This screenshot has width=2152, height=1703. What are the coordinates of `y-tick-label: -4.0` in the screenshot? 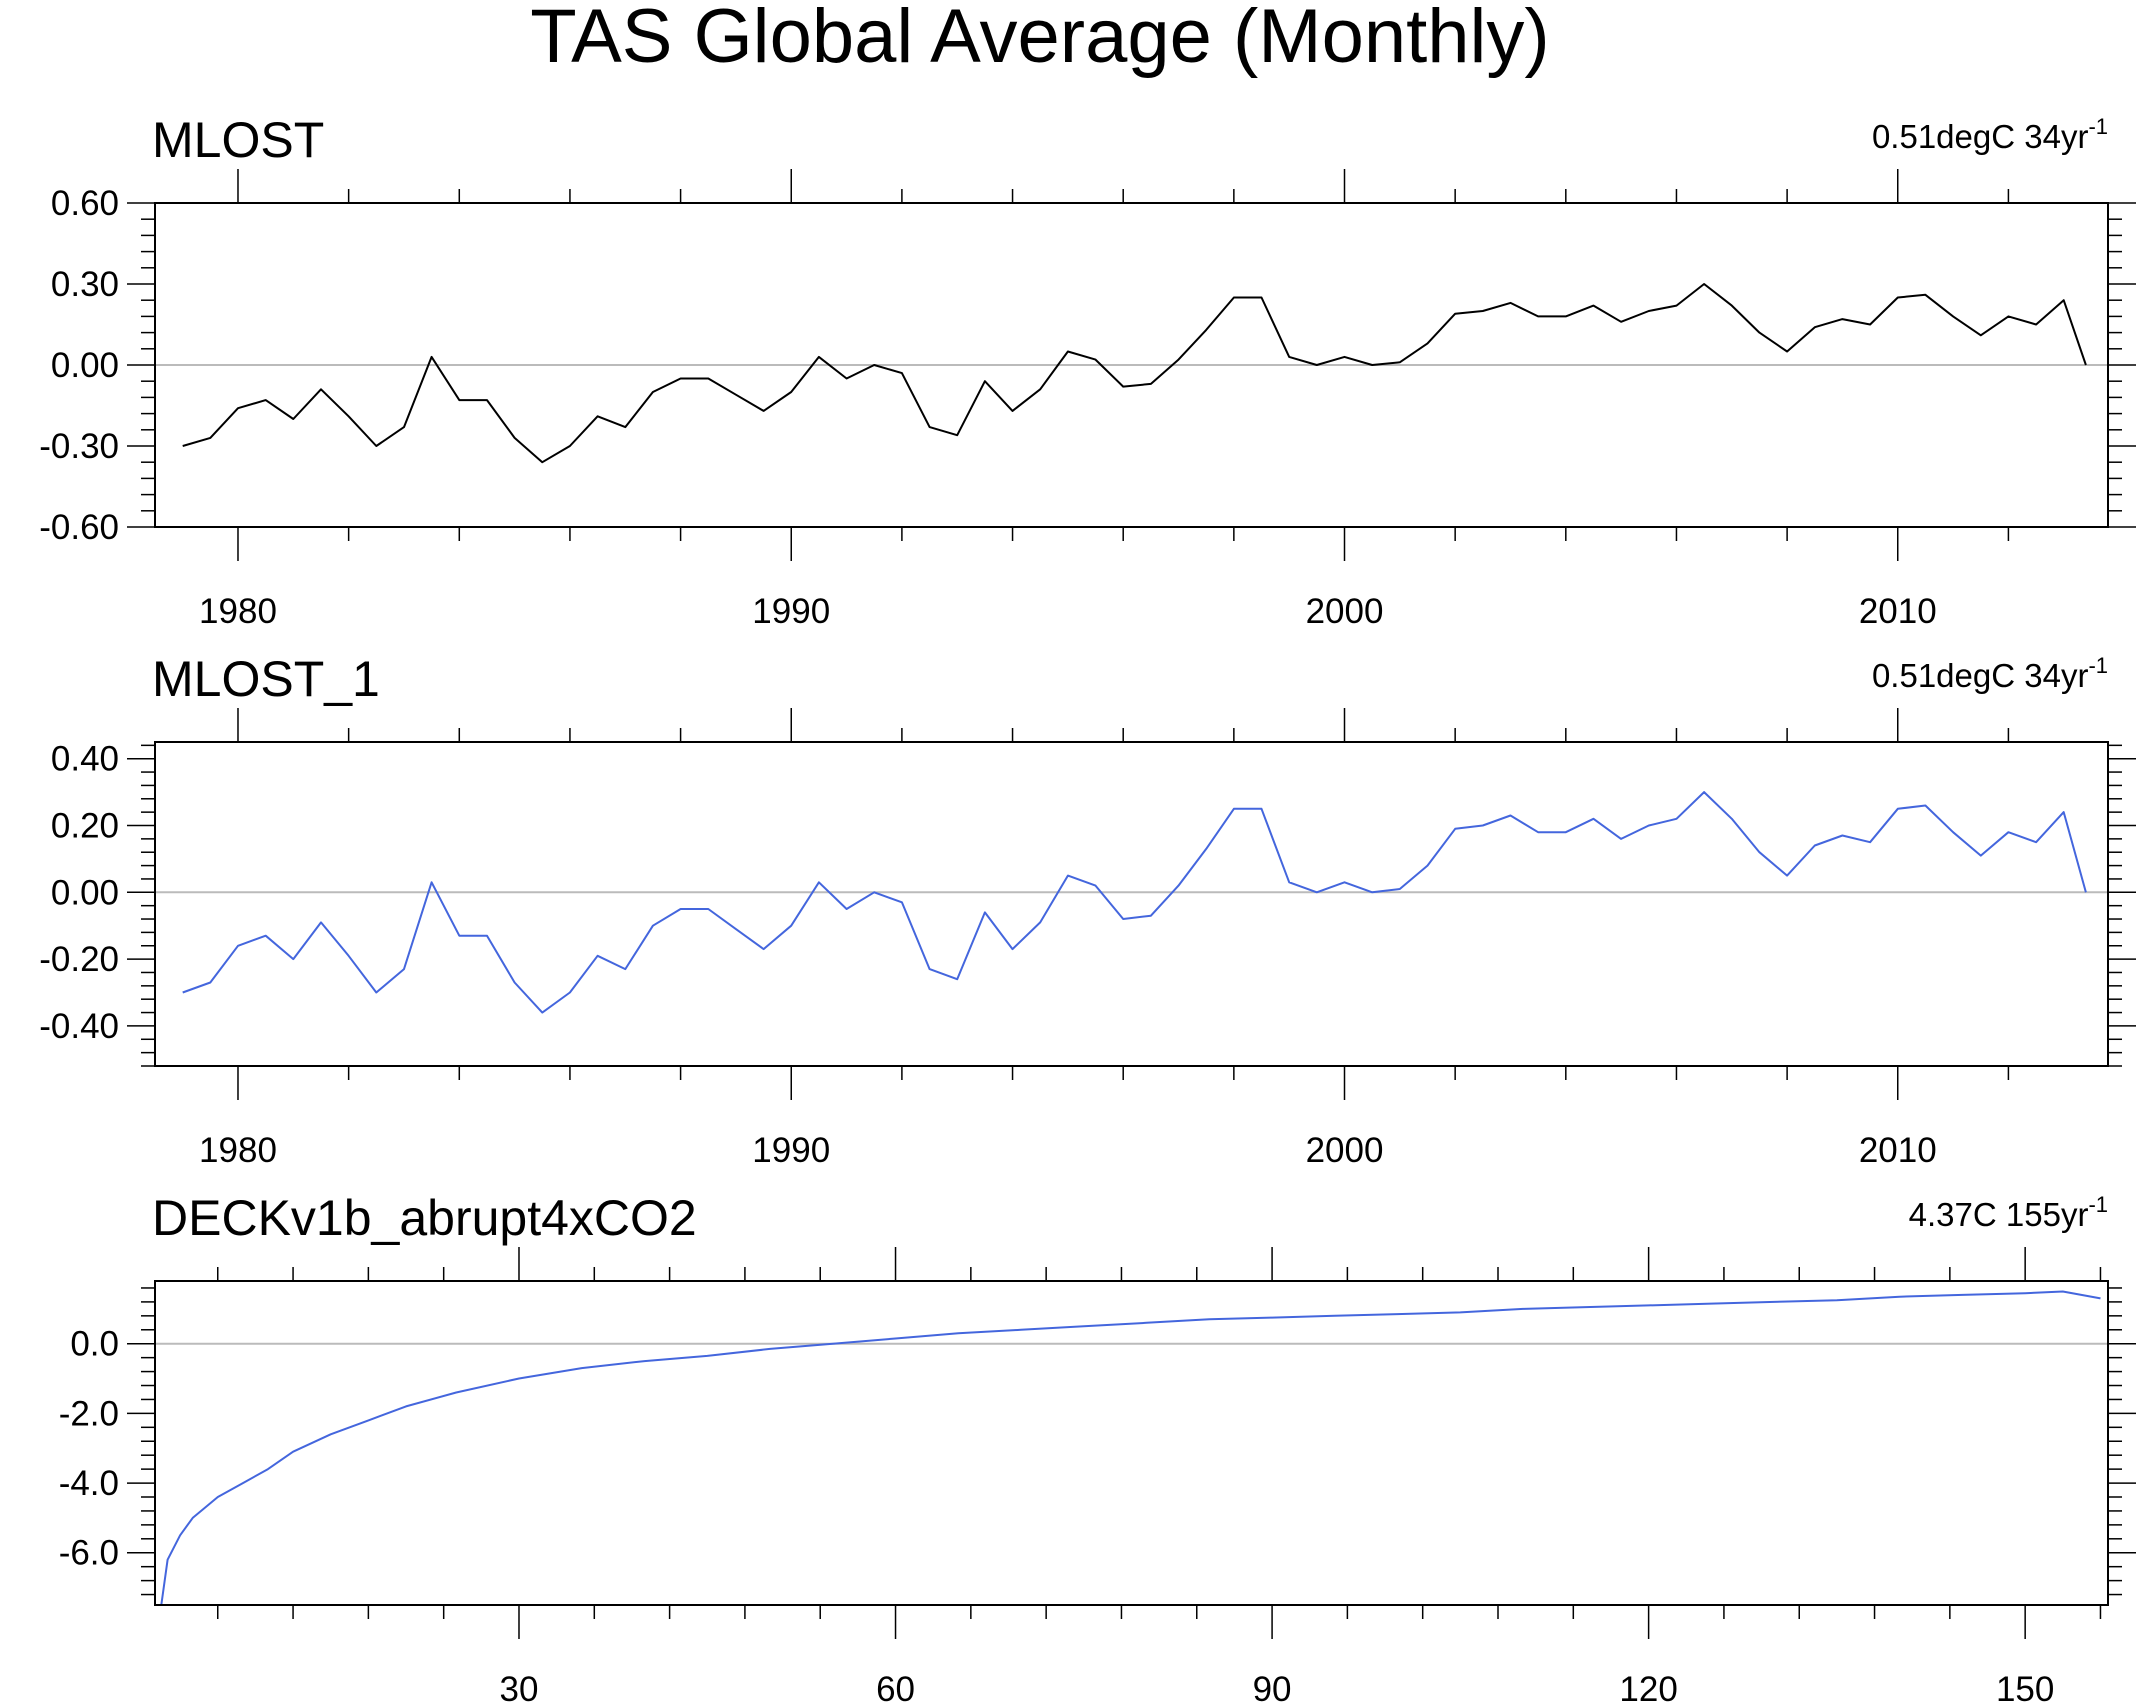 It's located at (89, 1483).